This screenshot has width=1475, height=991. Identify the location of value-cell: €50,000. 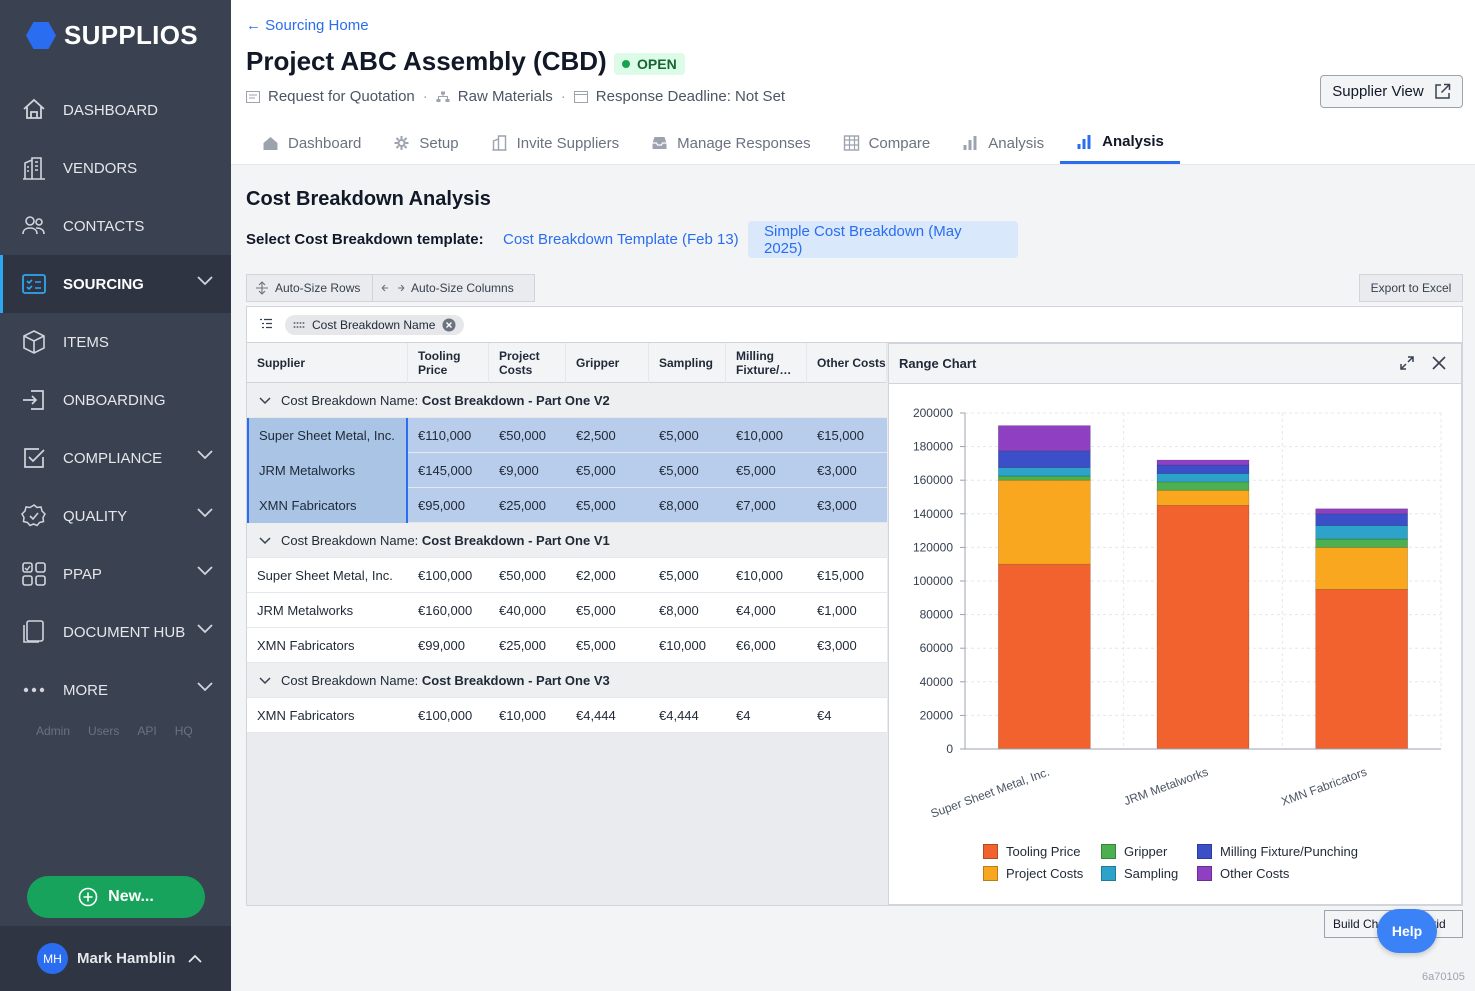
(522, 575).